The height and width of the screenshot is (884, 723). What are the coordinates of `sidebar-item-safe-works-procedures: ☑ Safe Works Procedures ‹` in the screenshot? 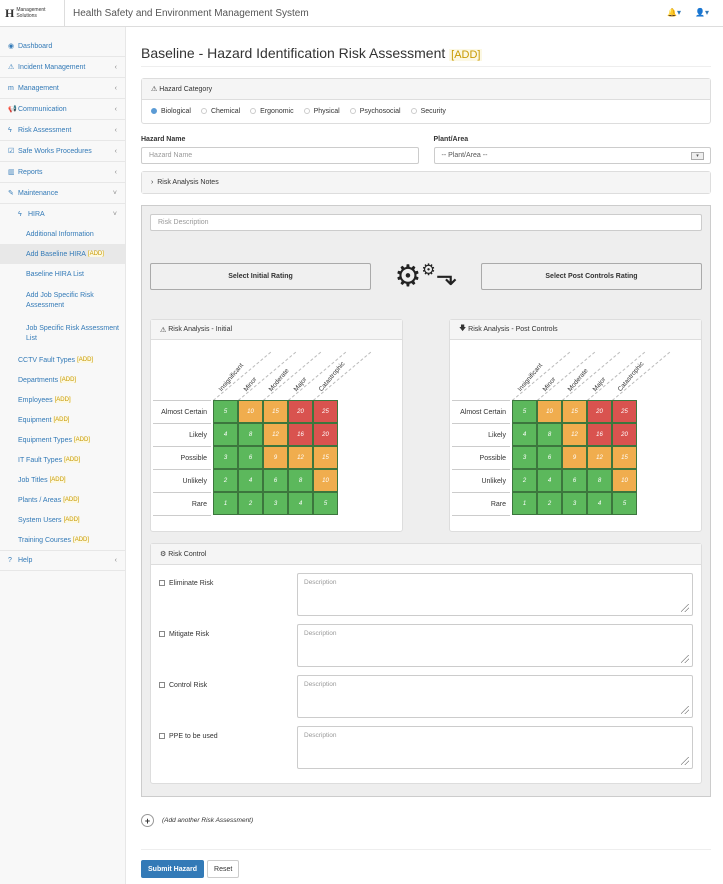 It's located at (62, 151).